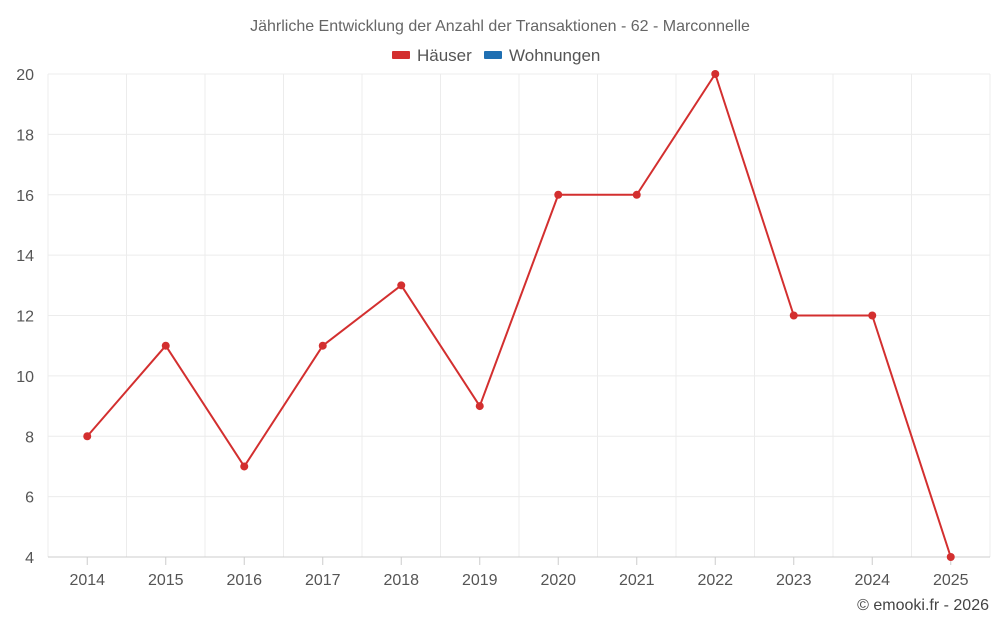 The image size is (1000, 625). Describe the element at coordinates (25, 135) in the screenshot. I see `y-tick-label: 18` at that location.